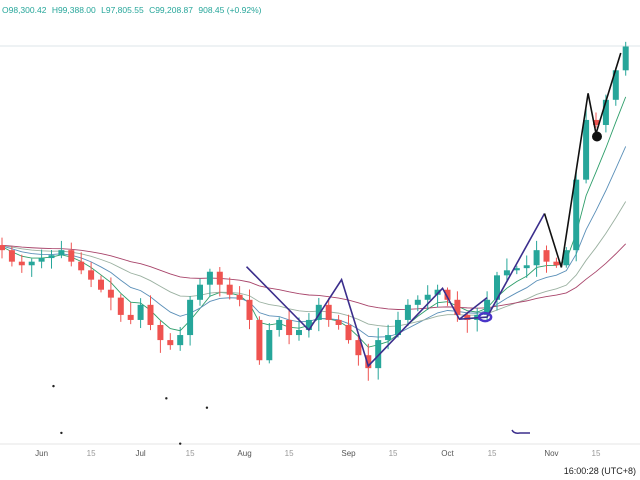 Image resolution: width=640 pixels, height=480 pixels. What do you see at coordinates (230, 10) in the screenshot?
I see `change-value: 908.45 (+0.92%)` at bounding box center [230, 10].